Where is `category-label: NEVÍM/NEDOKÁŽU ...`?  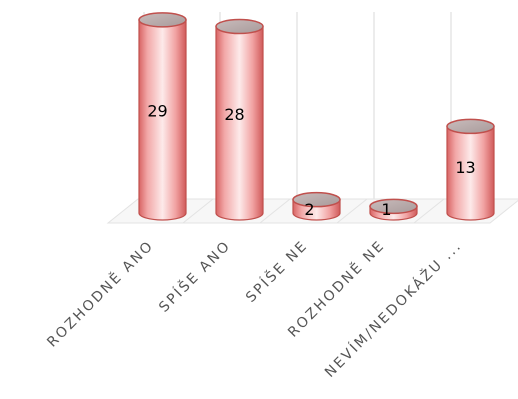
category-label: NEVÍM/NEDOKÁŽU ... is located at coordinates (393, 308).